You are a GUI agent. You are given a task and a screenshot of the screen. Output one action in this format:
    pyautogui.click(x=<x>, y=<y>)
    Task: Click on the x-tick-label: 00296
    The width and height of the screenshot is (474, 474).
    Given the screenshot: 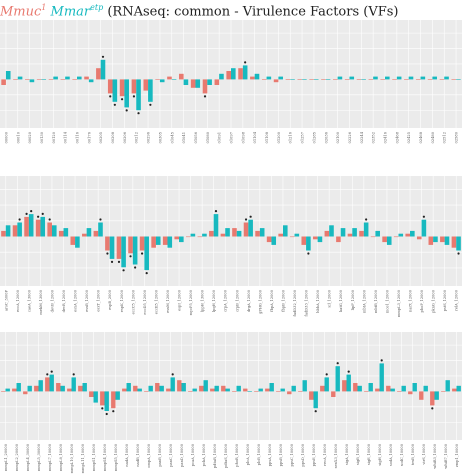 What is the action you would take?
    pyautogui.click(x=149, y=137)
    